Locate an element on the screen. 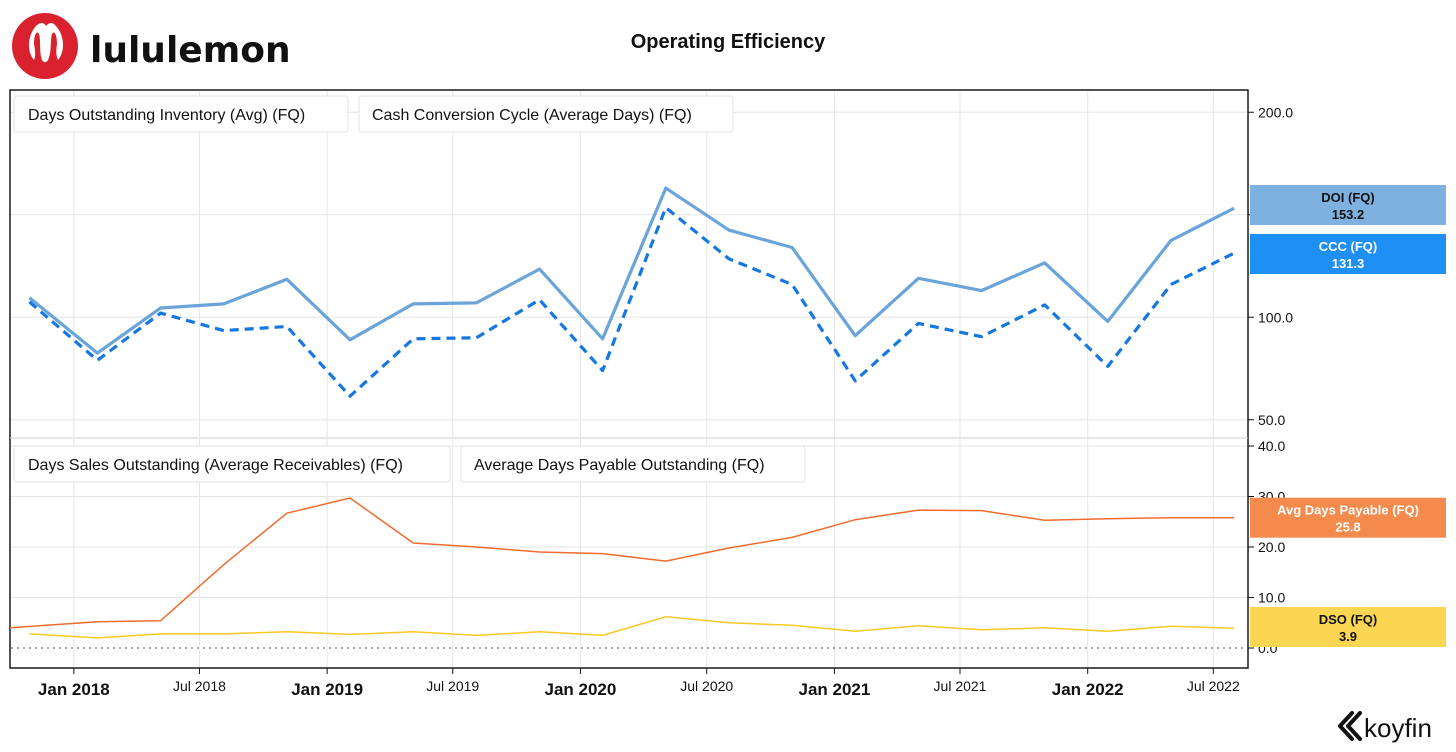 Image resolution: width=1456 pixels, height=752 pixels. badge-bg-ccc is located at coordinates (1348, 254).